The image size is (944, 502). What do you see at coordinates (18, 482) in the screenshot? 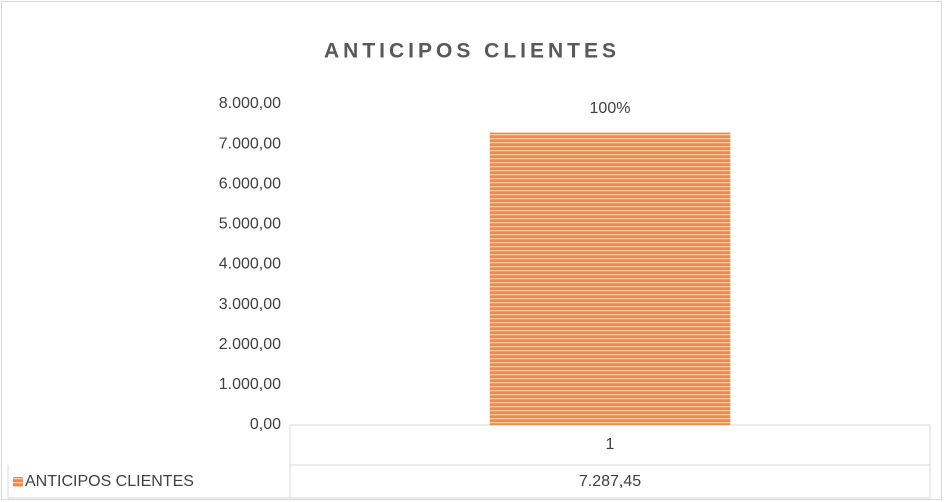
I see `legend-key` at bounding box center [18, 482].